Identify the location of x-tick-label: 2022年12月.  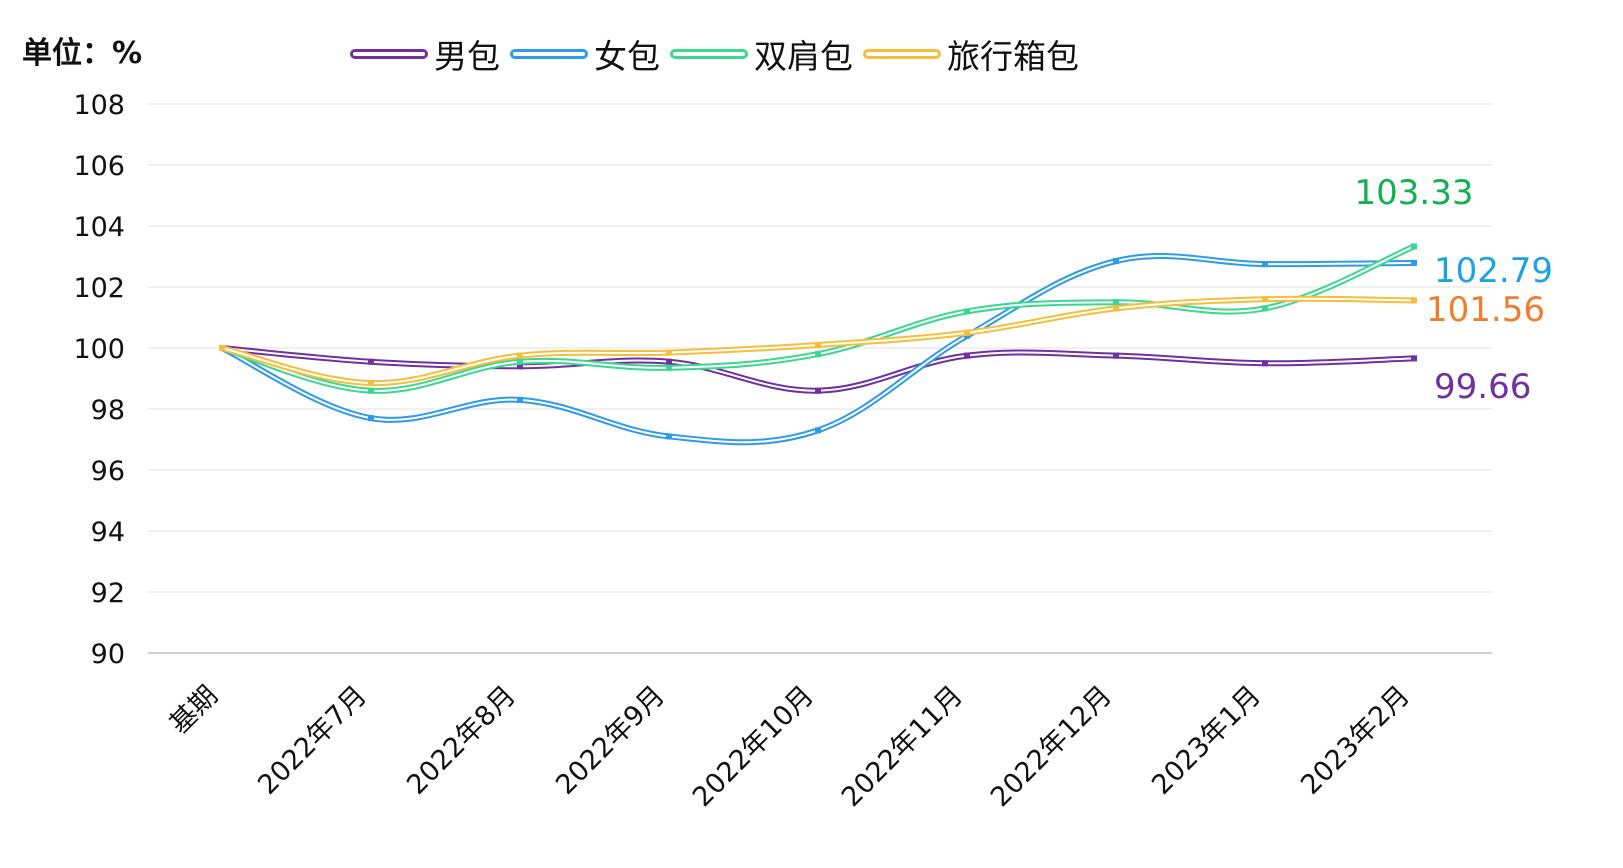
(1051, 746).